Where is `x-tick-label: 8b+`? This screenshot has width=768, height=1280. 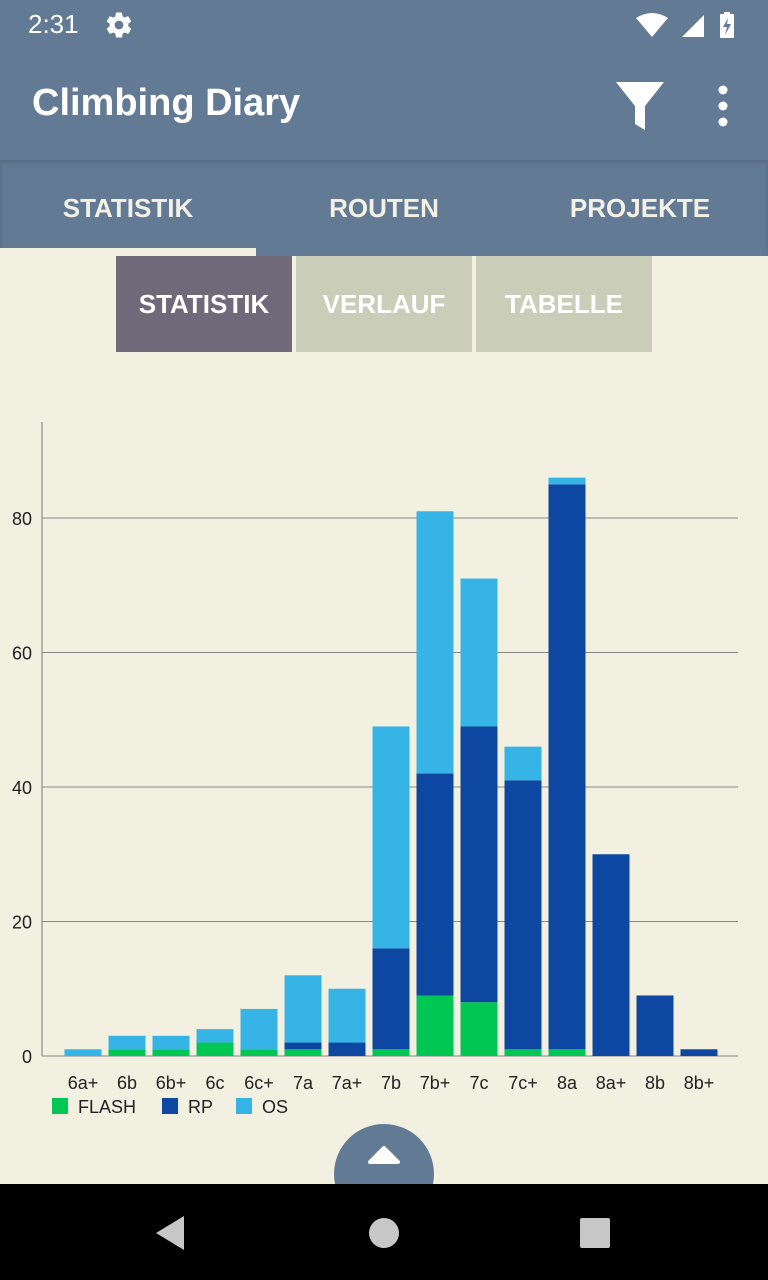 x-tick-label: 8b+ is located at coordinates (699, 1083).